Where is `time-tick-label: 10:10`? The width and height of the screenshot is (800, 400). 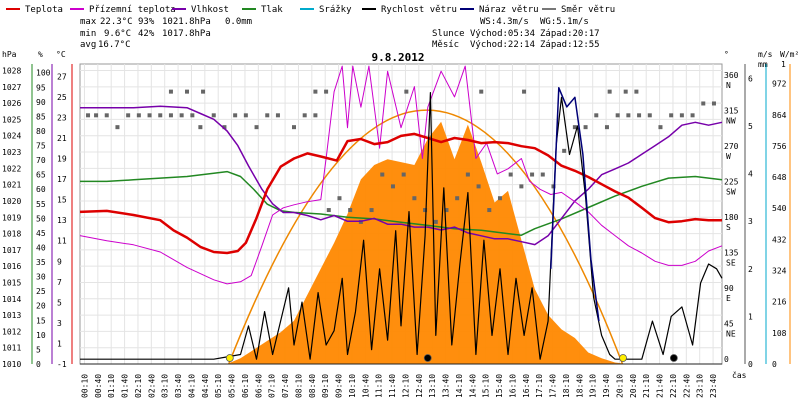 time-tick-label: 10:10 is located at coordinates (352, 386).